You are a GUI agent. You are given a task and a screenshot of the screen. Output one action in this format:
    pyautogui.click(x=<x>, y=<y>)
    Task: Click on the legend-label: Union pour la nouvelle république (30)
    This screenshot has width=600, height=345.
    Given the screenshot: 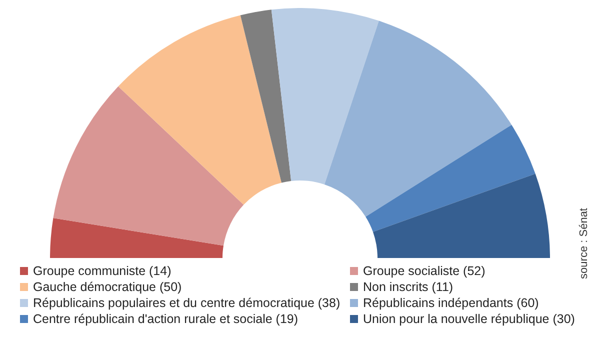 What is the action you would take?
    pyautogui.click(x=469, y=319)
    